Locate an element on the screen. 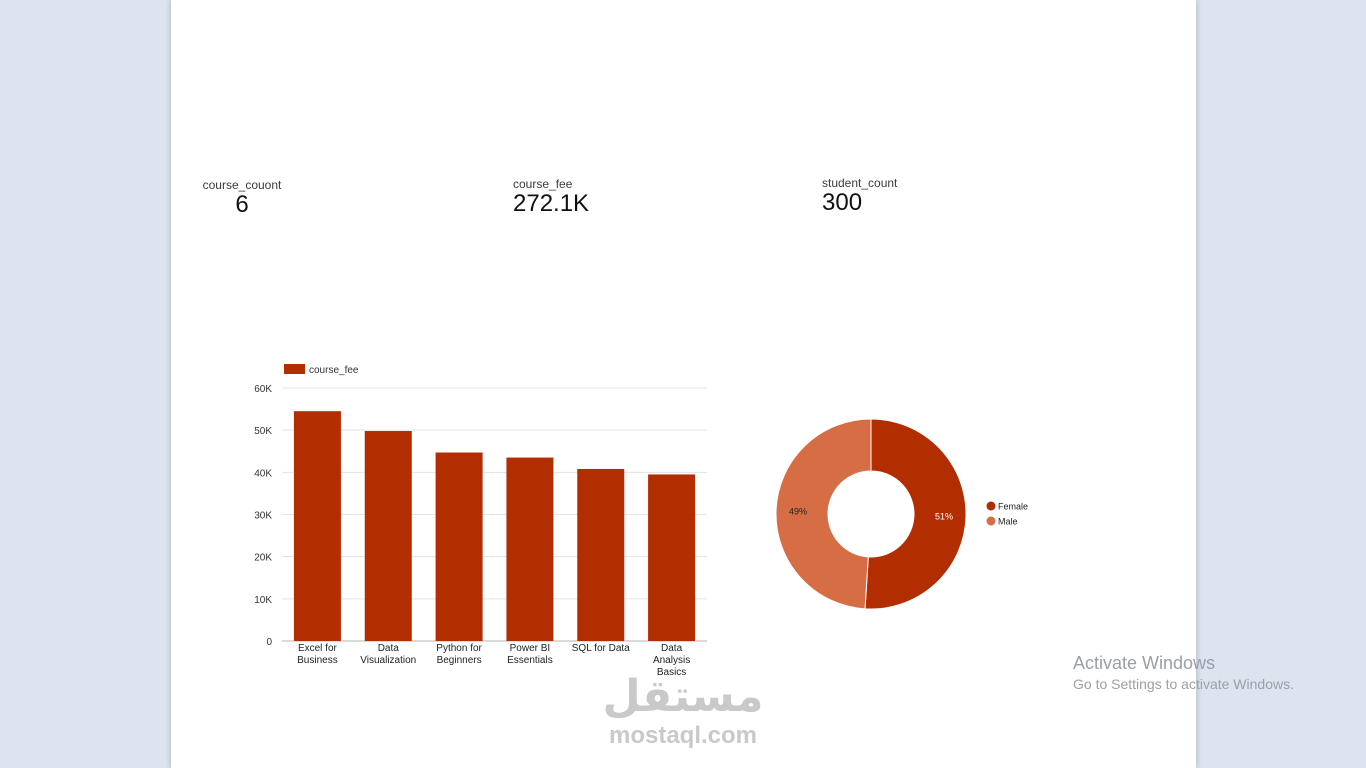  kpi-label: course_couont is located at coordinates (242, 185).